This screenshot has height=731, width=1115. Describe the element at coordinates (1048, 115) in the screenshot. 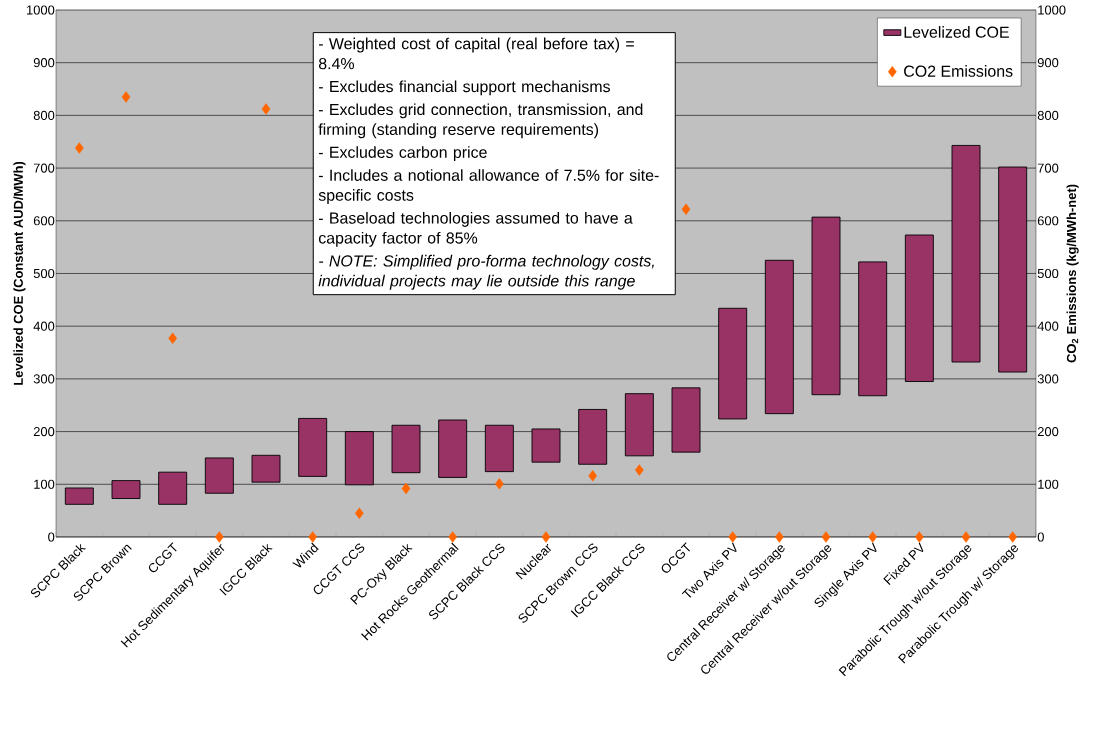

I see `y2-tick-label: 800` at that location.